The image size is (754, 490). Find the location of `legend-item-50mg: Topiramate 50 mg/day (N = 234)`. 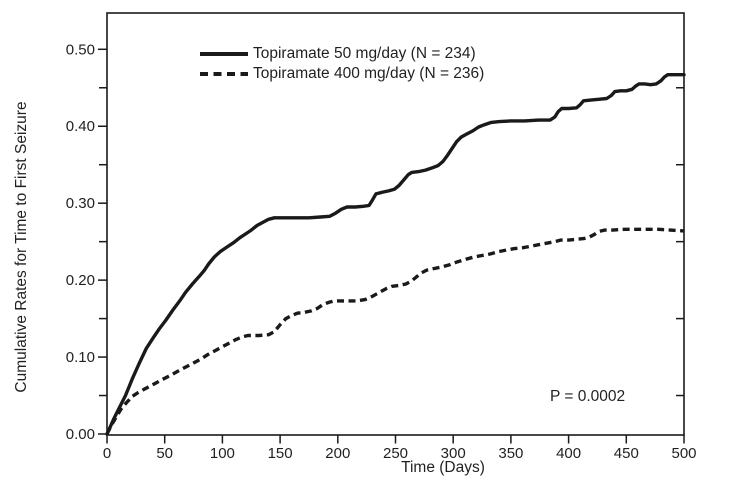

legend-item-50mg: Topiramate 50 mg/day (N = 234) is located at coordinates (342, 54).